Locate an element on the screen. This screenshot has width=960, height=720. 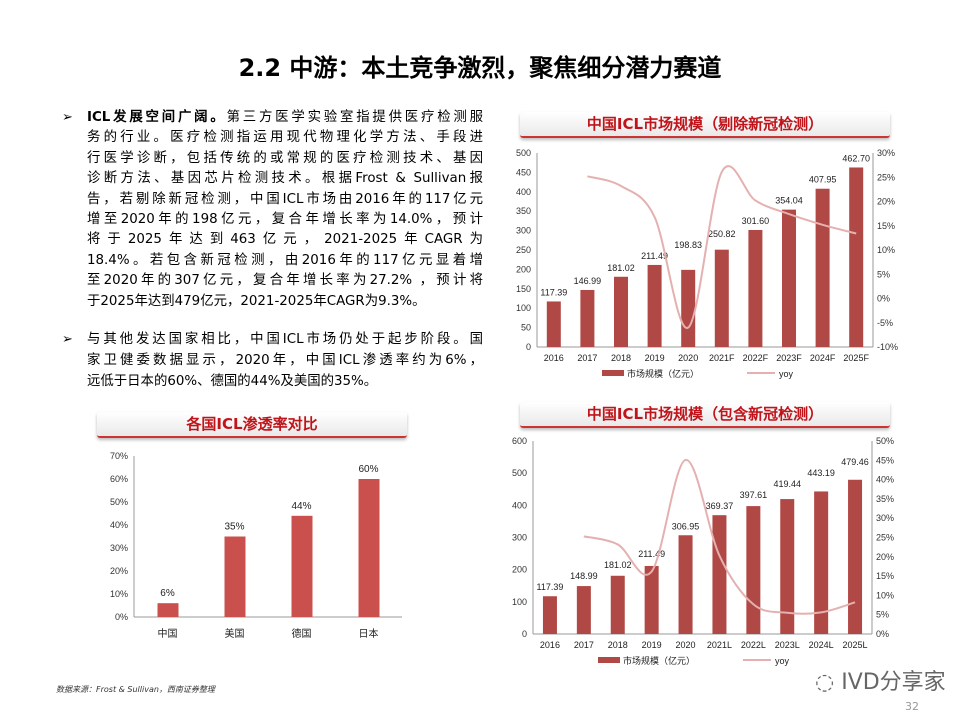
text-line: 告，若剔除新冠检测，中国ICL市场由2016年的117亿元 is located at coordinates (285, 199).